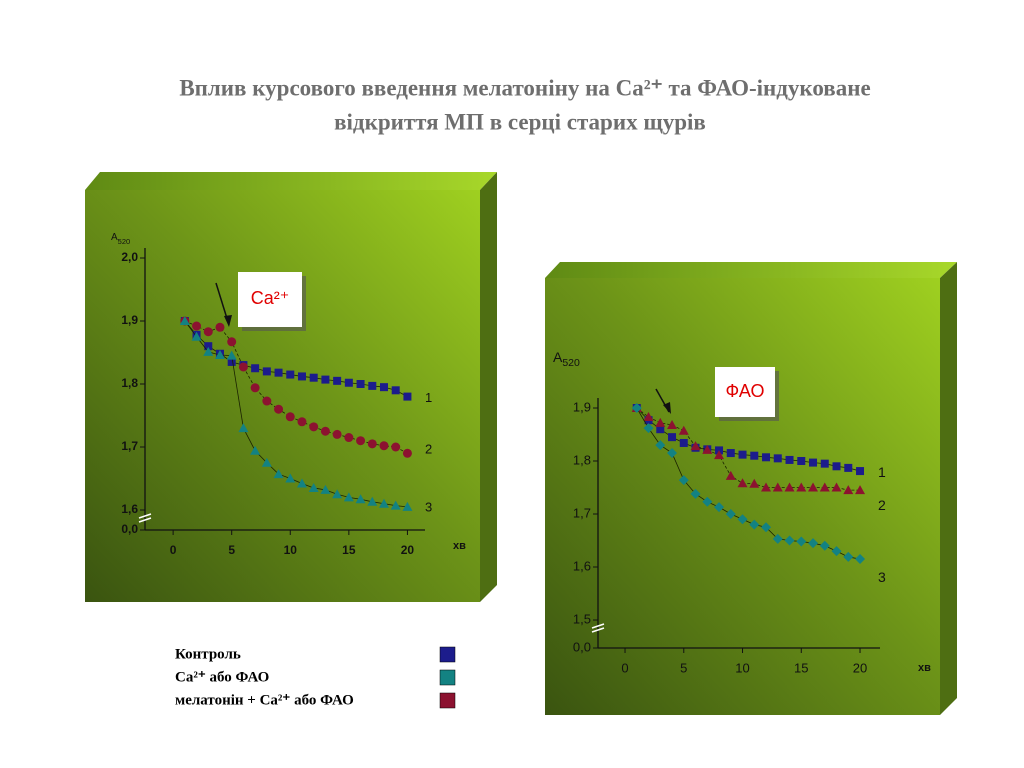 This screenshot has width=1024, height=768. Describe the element at coordinates (129, 509) in the screenshot. I see `y-tick-label: 1,6` at that location.